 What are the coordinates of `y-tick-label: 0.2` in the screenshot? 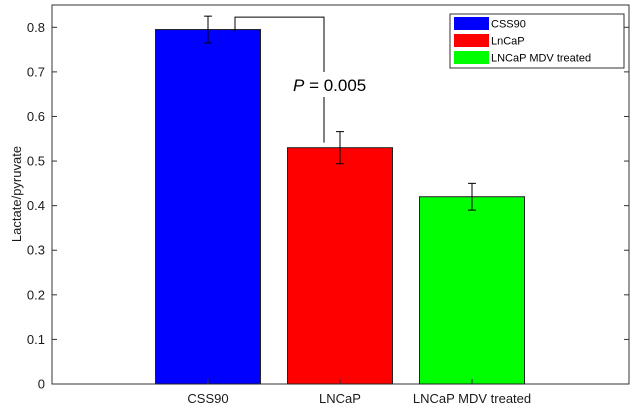 It's located at (36, 294).